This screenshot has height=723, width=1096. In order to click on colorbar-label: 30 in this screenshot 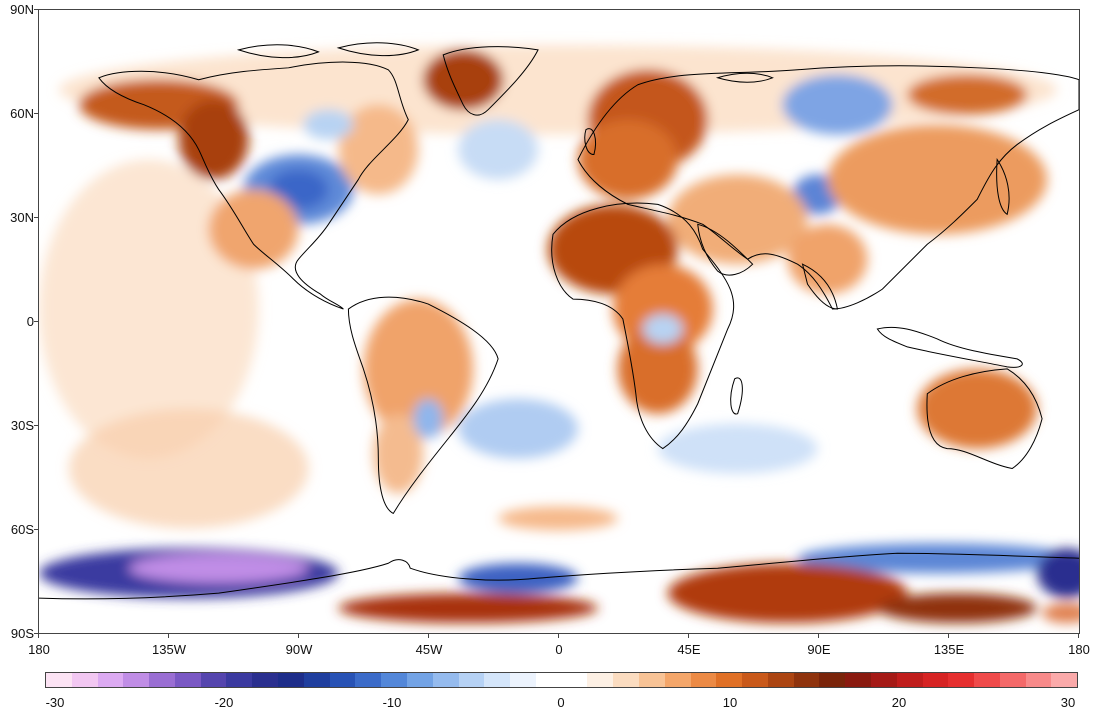, I will do `click(1068, 702)`.